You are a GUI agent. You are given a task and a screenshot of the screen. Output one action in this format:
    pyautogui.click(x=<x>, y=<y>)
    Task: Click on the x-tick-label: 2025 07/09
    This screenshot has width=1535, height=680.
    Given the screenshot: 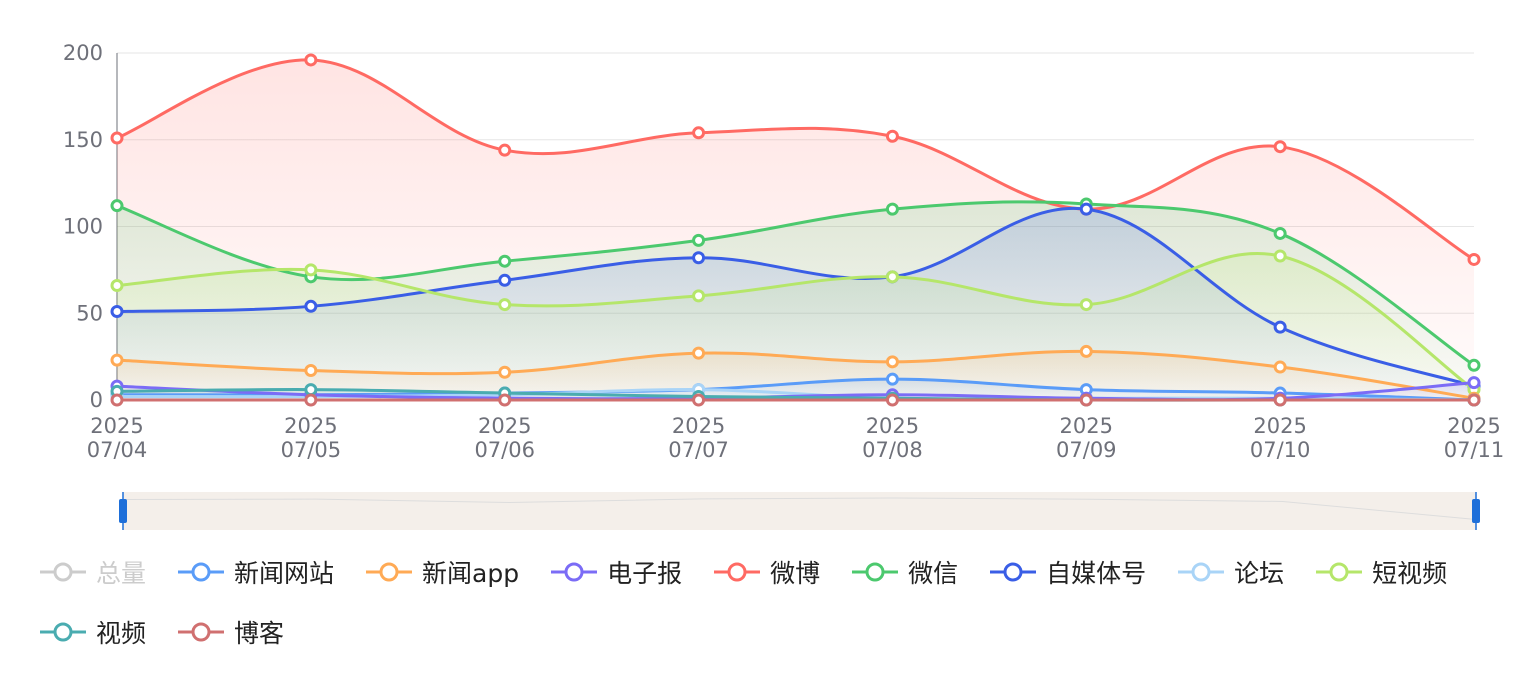 What is the action you would take?
    pyautogui.click(x=1086, y=438)
    